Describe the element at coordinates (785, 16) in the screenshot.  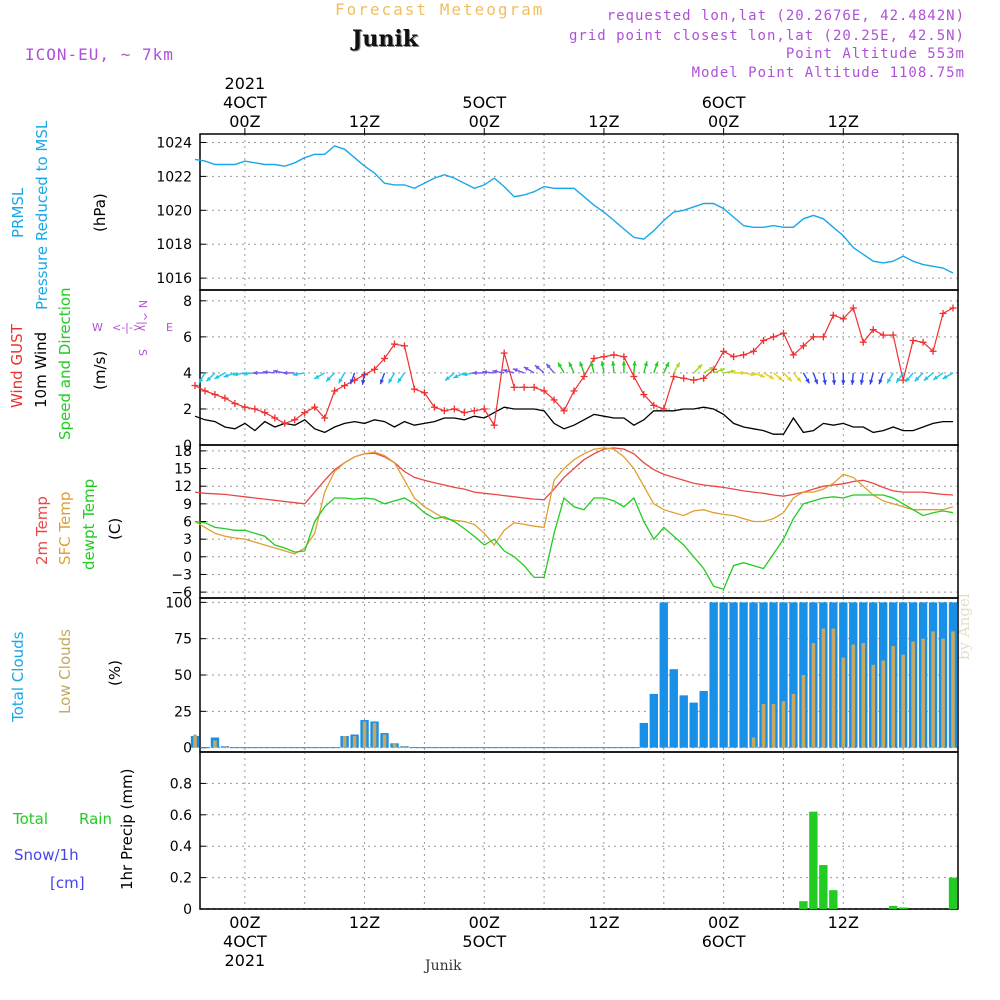
I see `requested-location: requested lon,lat (20.2676E, 42.4842N)` at that location.